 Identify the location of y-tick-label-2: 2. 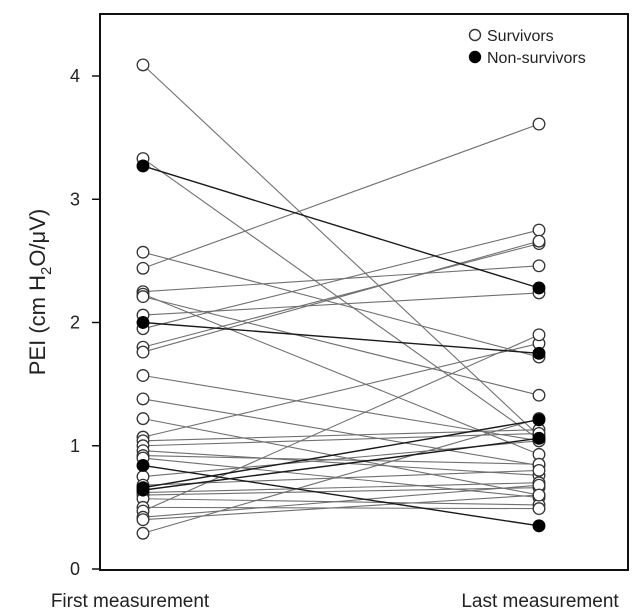
(75, 323).